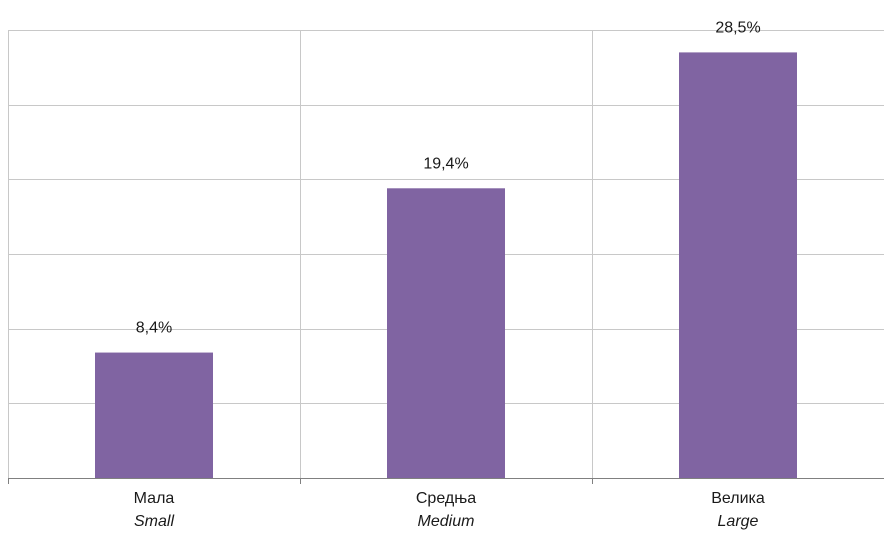 This screenshot has height=537, width=884. Describe the element at coordinates (154, 521) in the screenshot. I see `category-label-secondary: Small` at that location.